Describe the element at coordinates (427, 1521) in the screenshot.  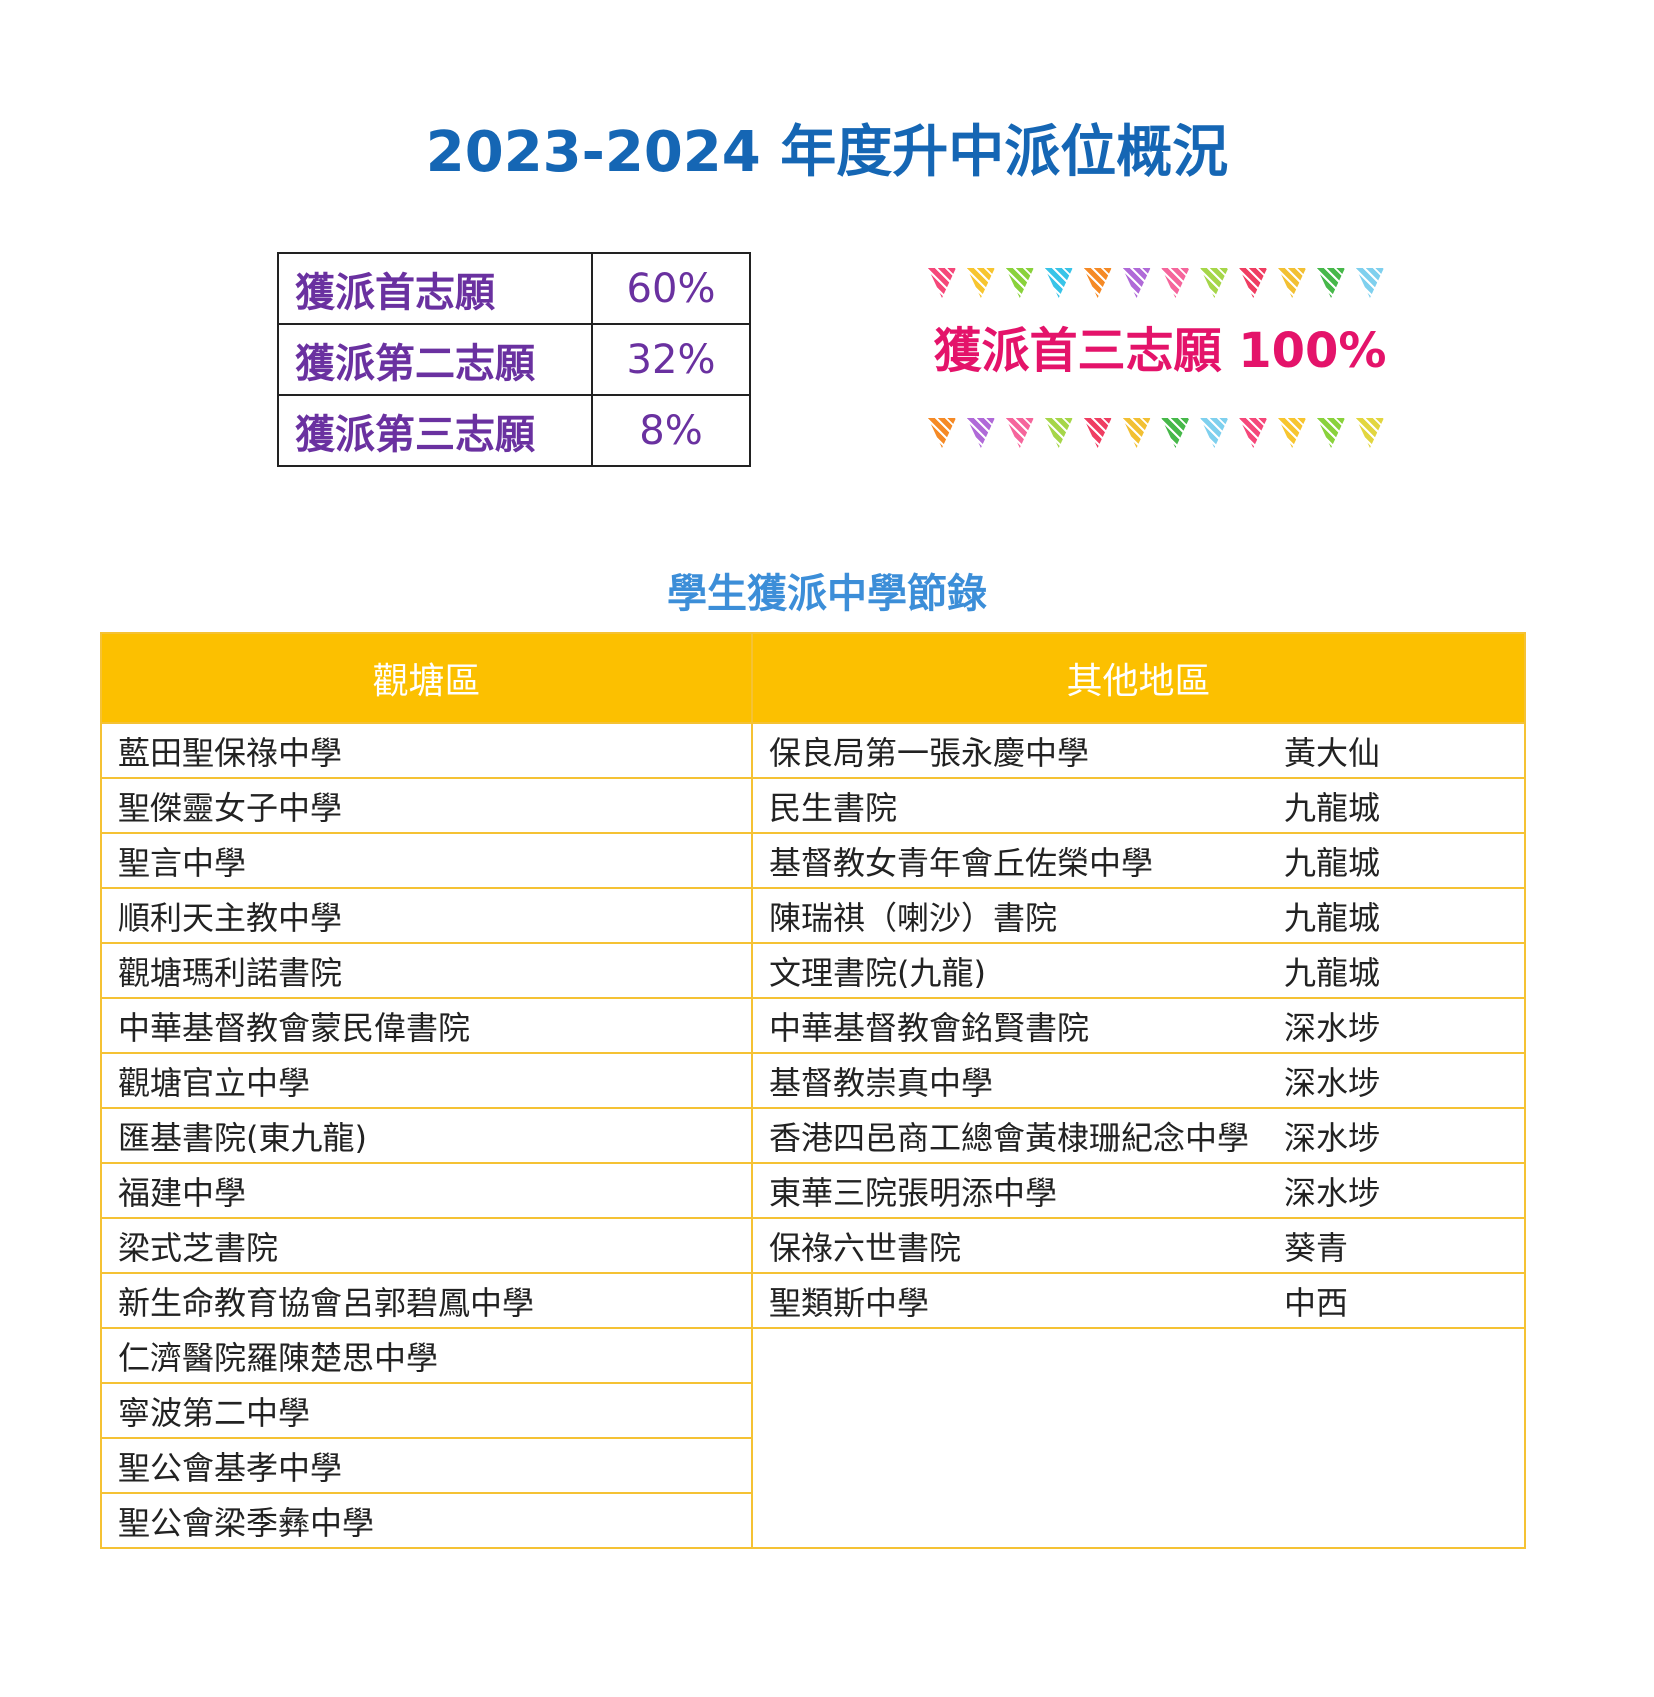
I see `kwun-tong-school: 聖公會梁季彝中學` at that location.